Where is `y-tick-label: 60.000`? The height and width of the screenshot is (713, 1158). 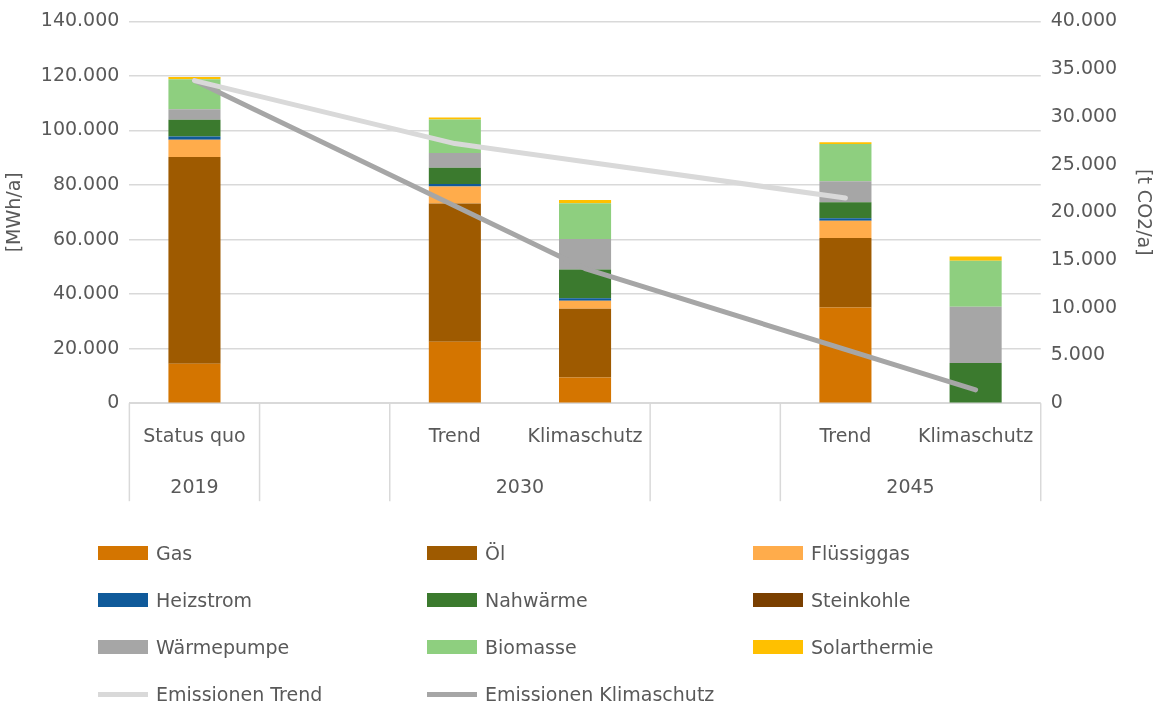
y-tick-label: 60.000 is located at coordinates (86, 237).